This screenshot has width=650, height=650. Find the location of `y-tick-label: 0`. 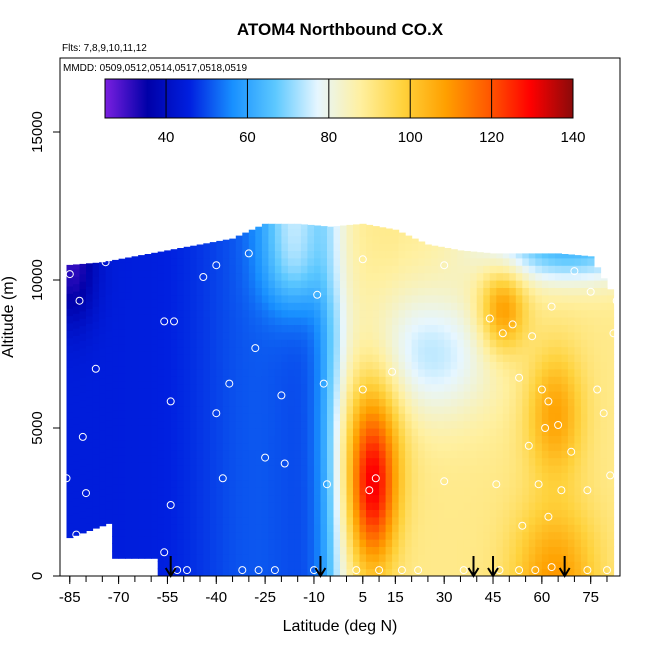

y-tick-label: 0 is located at coordinates (37, 576).